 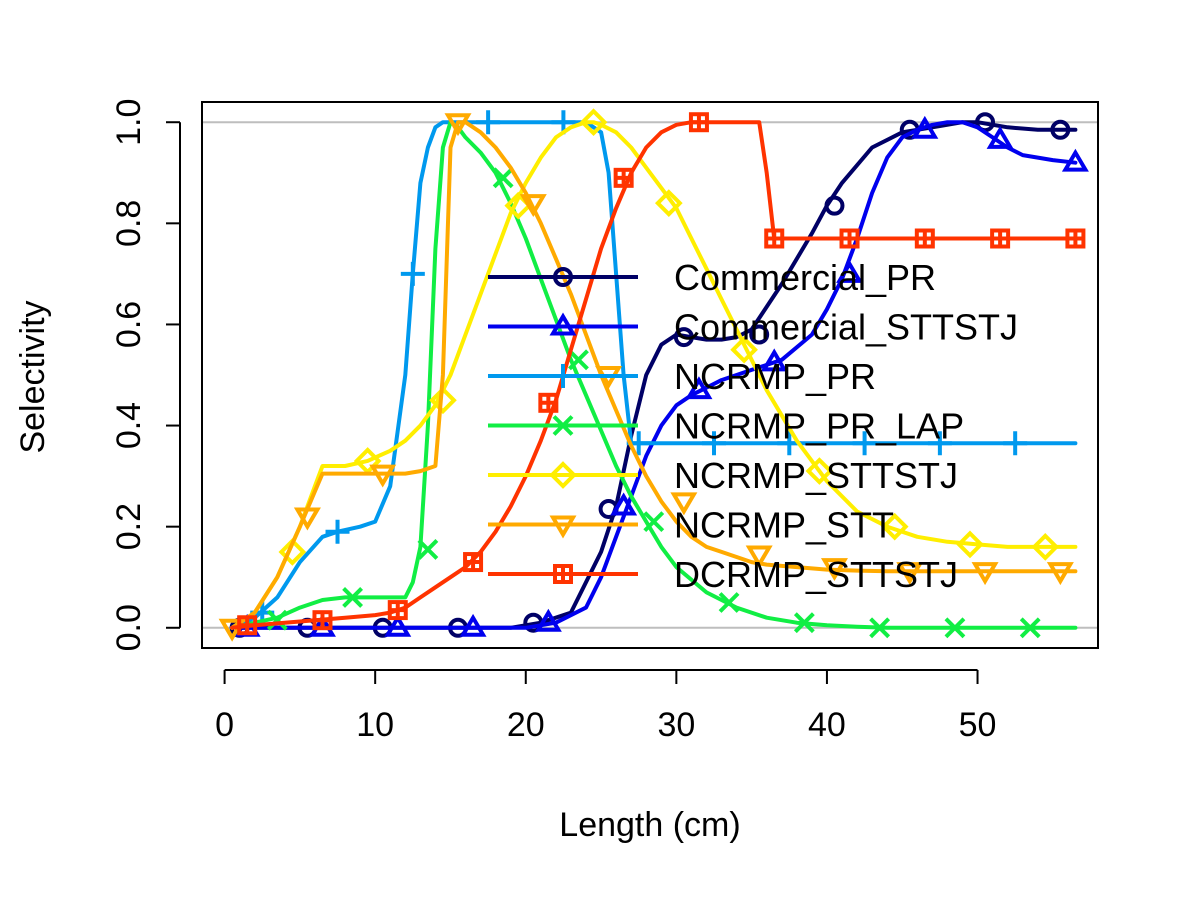 What do you see at coordinates (805, 277) in the screenshot?
I see `legend-label: Commercial_PR` at bounding box center [805, 277].